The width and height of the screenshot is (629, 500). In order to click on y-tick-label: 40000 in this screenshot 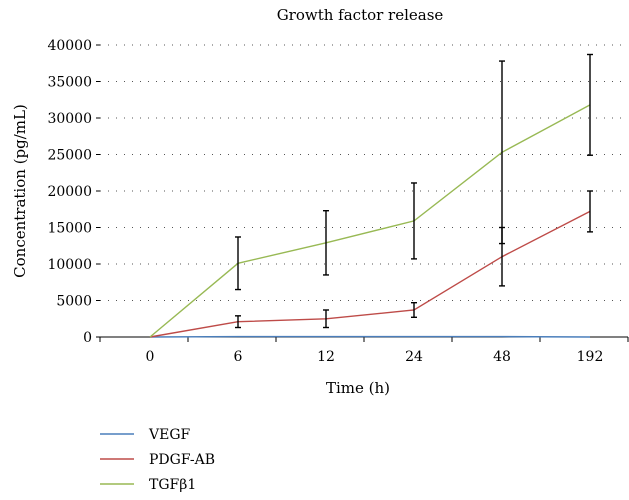, I will do `click(69, 46)`.